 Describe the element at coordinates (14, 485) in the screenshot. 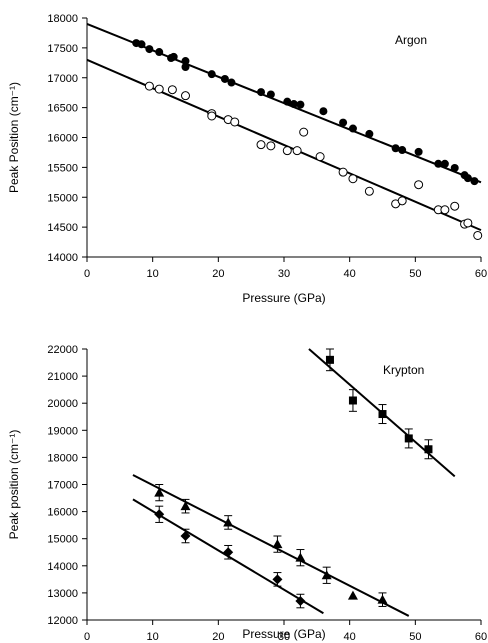

I see `y-axis-title: Peak position (cm⁻¹)` at that location.